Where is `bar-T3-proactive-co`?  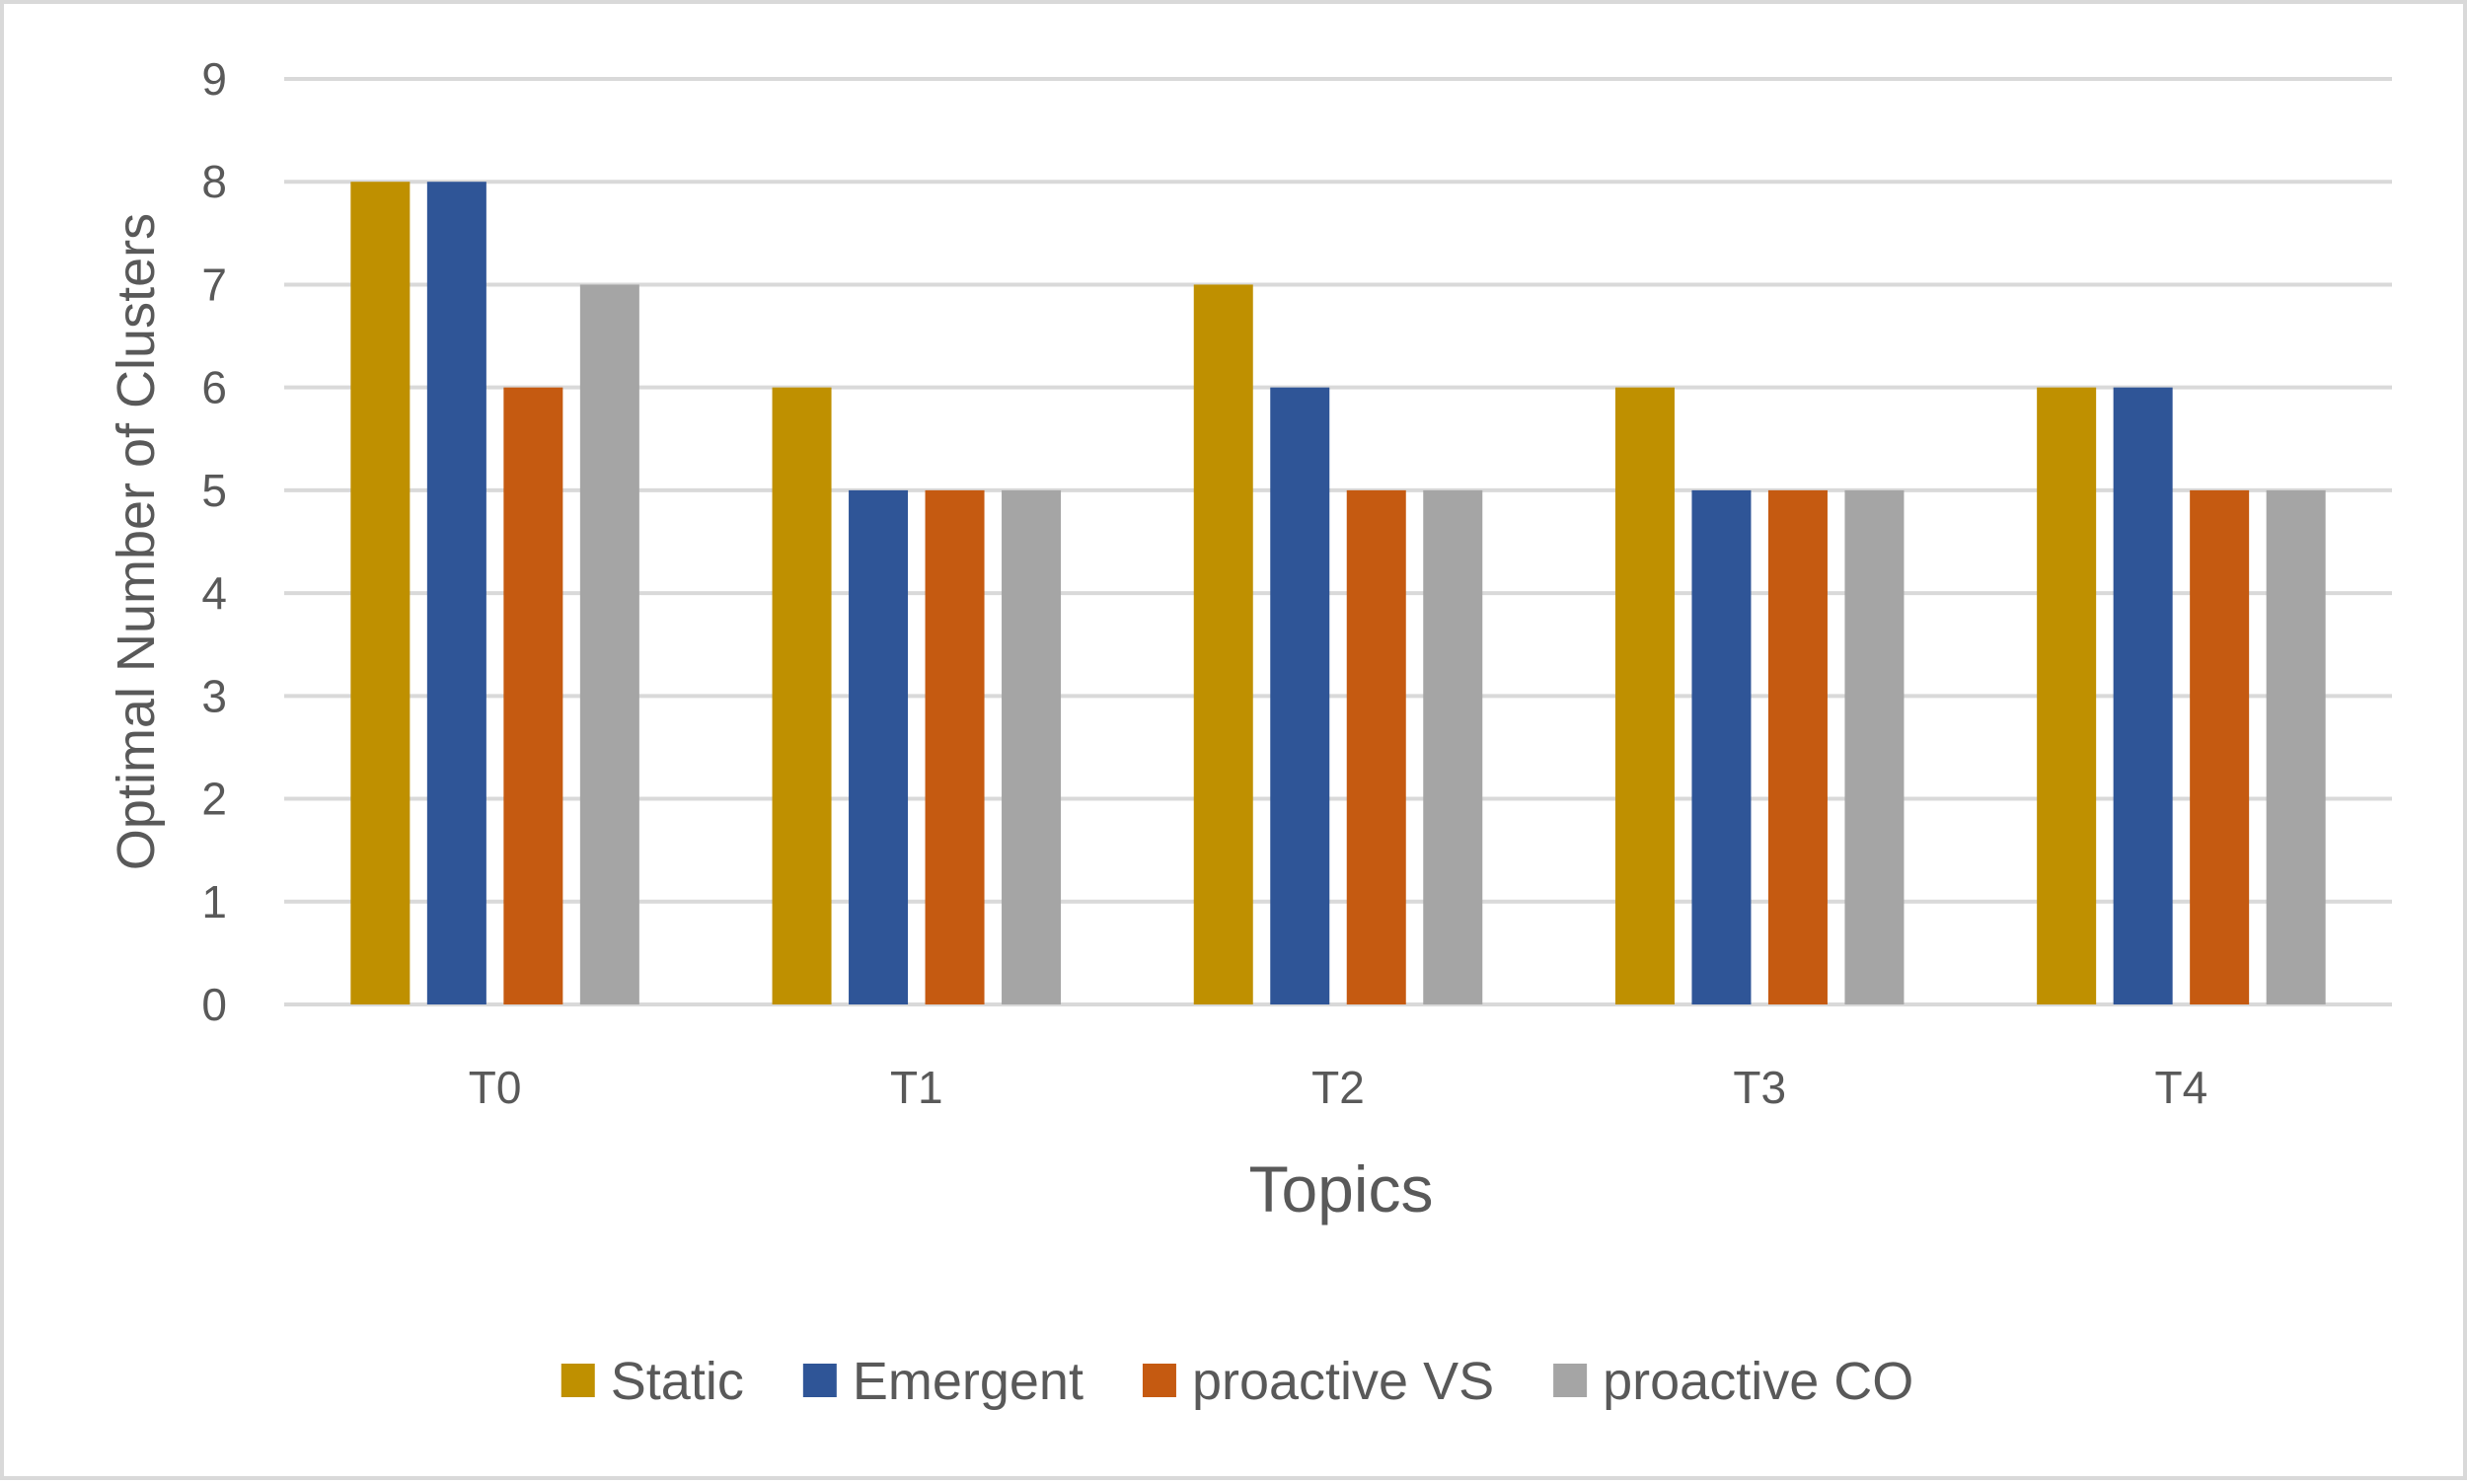
bar-T3-proactive-co is located at coordinates (1874, 746).